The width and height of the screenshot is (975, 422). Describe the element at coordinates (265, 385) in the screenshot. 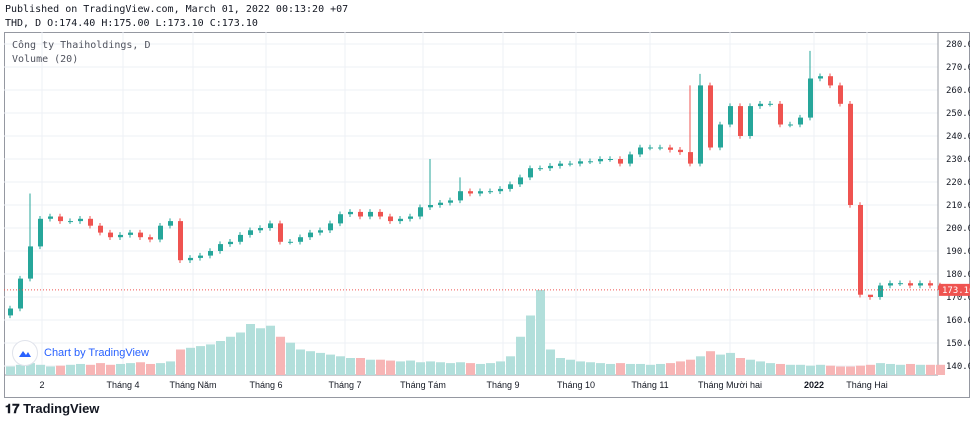

I see `x-tick-label: Tháng 6` at that location.